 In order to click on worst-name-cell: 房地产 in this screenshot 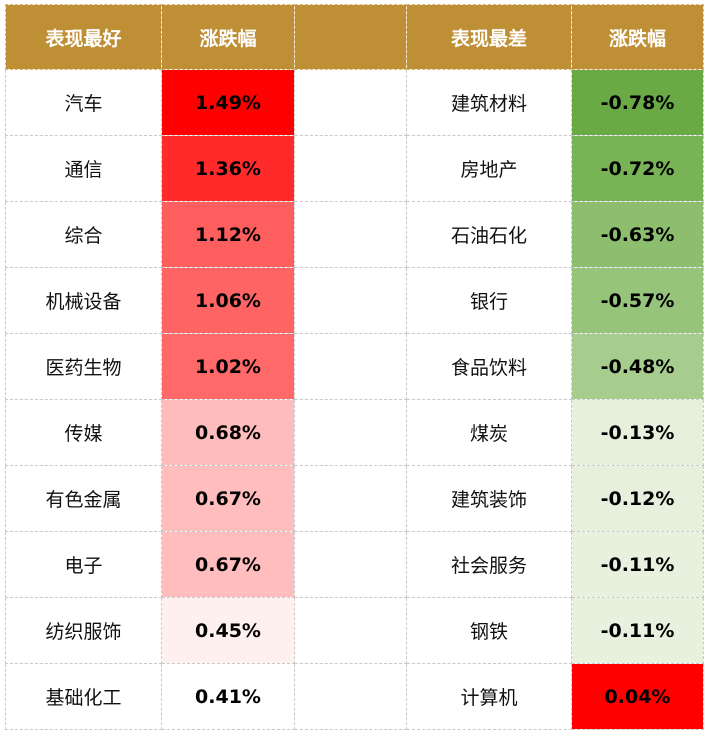, I will do `click(489, 168)`.